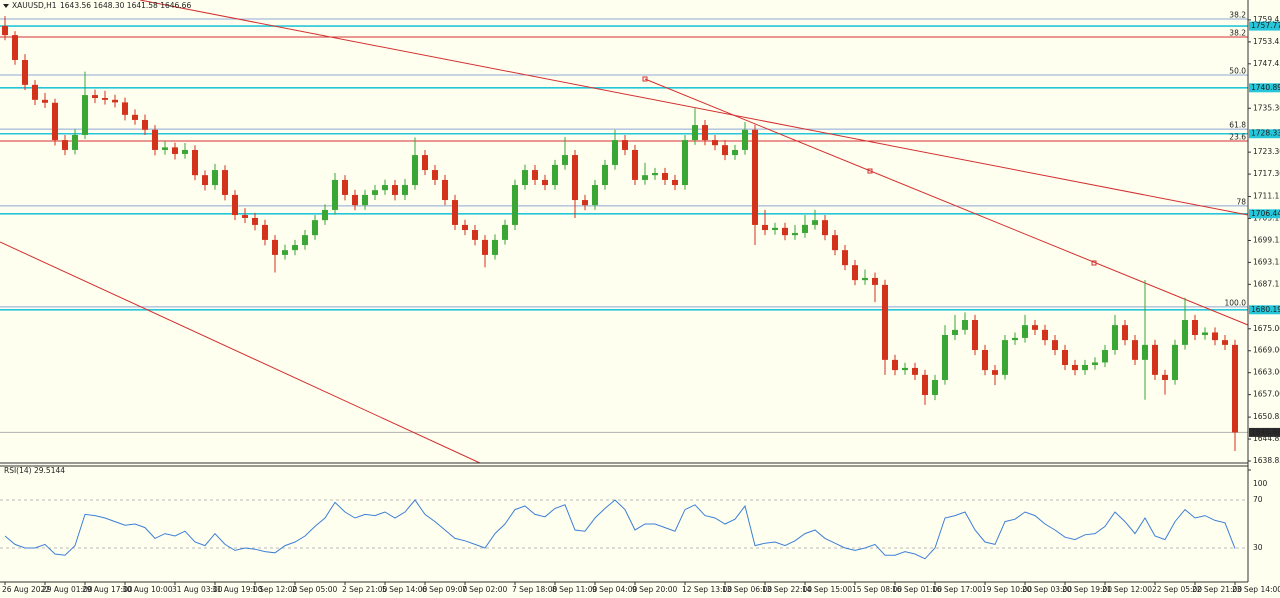 This screenshot has height=598, width=1280. Describe the element at coordinates (1256, 589) in the screenshot. I see `x-tick-label: 23 Sep 14:00` at that location.